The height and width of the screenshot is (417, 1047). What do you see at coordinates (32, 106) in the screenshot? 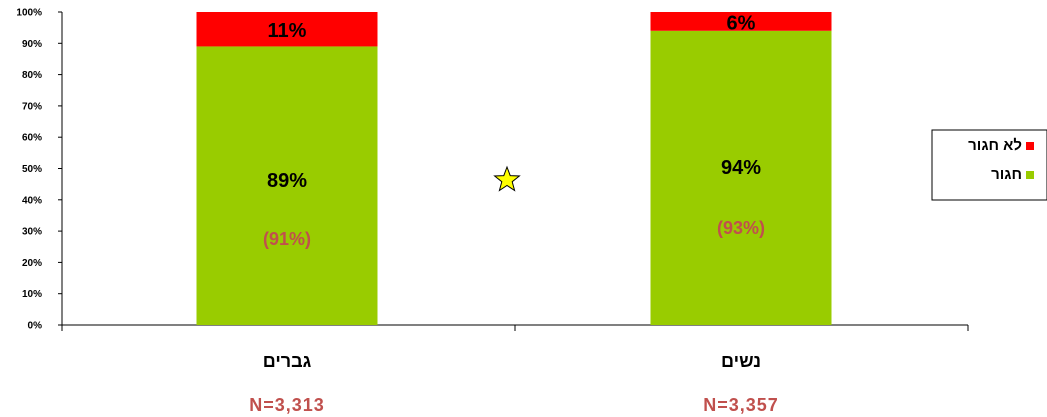
I see `y-tick-label: 70%` at bounding box center [32, 106].